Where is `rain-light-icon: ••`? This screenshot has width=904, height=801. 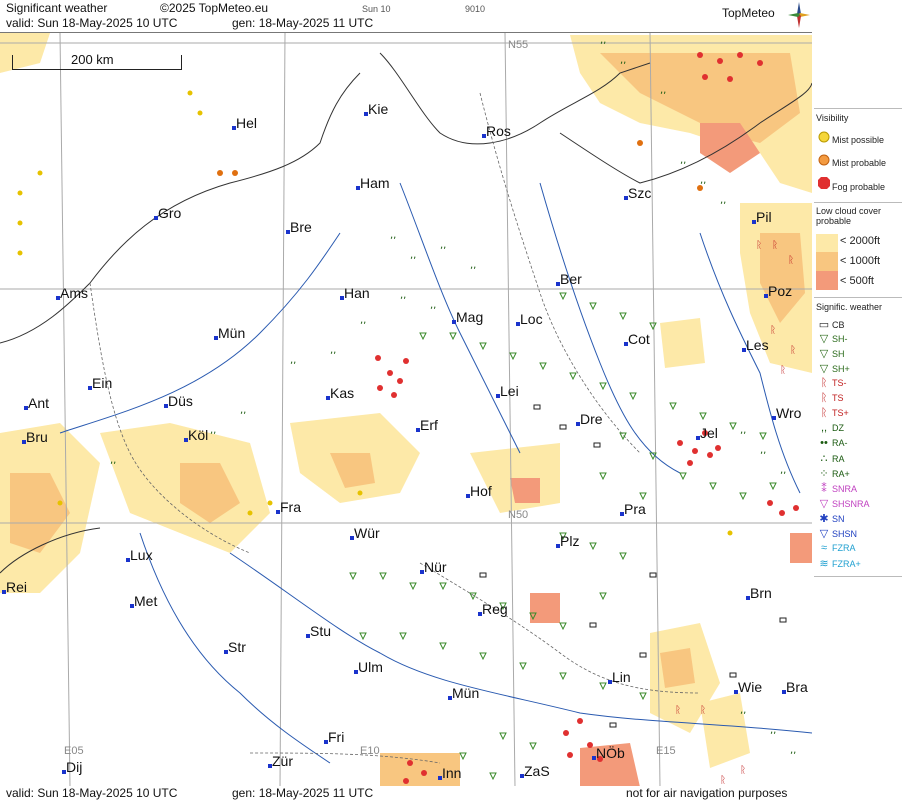 rain-light-icon: •• is located at coordinates (824, 443).